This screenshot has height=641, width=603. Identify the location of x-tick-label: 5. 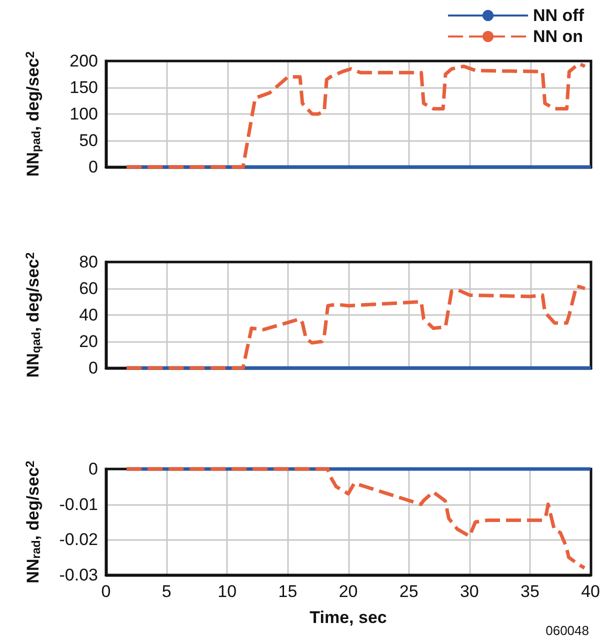
(167, 591).